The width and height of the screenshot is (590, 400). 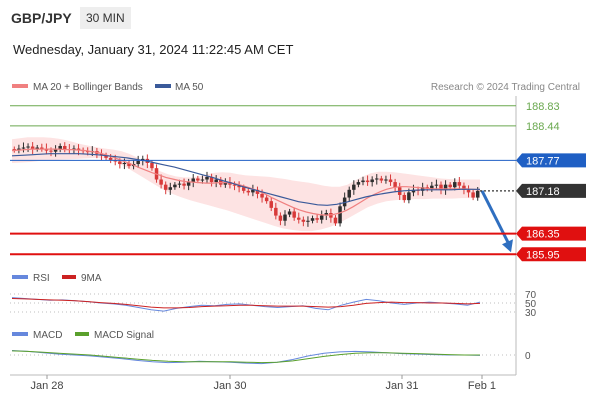 I want to click on forecast-arrow, so click(x=495, y=217).